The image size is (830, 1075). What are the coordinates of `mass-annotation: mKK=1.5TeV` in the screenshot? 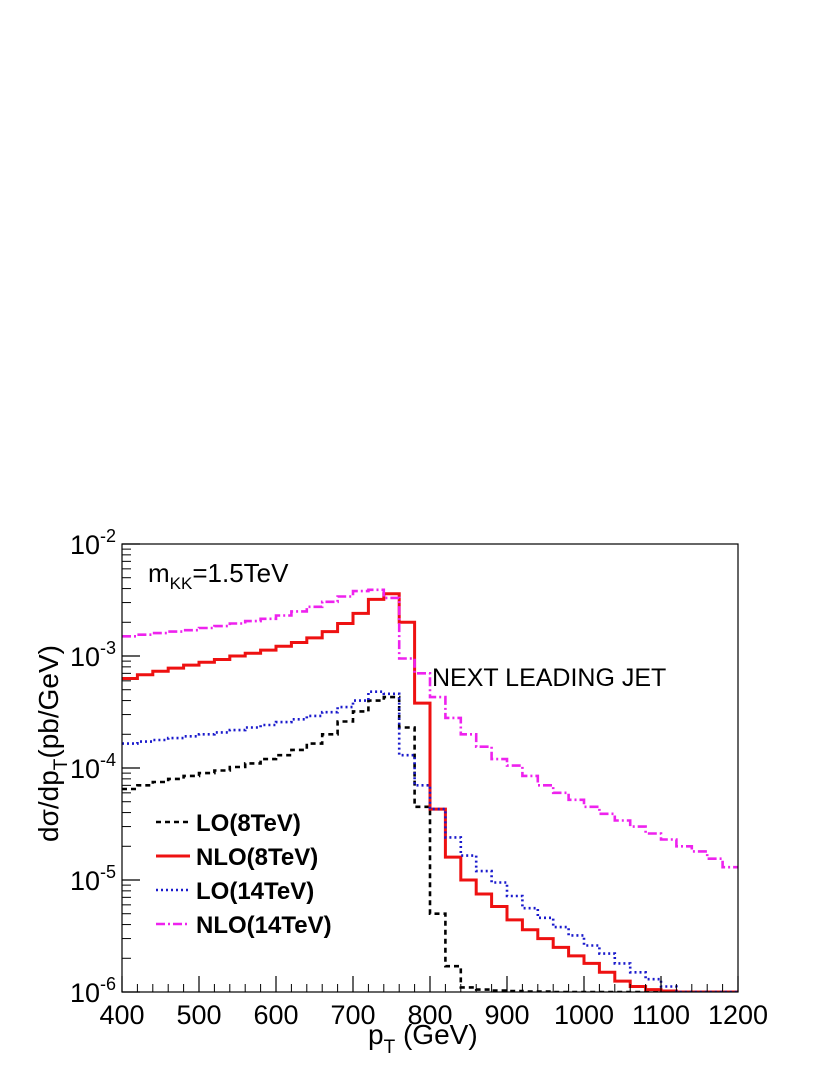 It's located at (218, 575).